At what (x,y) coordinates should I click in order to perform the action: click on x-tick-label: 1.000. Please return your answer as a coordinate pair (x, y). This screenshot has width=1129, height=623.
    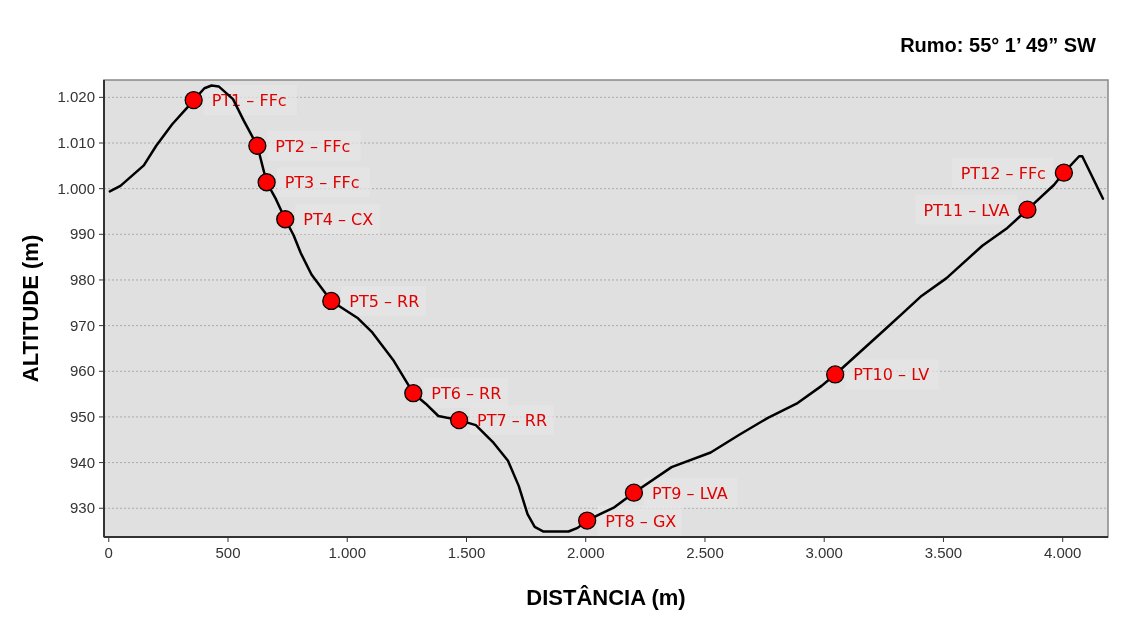
    Looking at the image, I should click on (347, 552).